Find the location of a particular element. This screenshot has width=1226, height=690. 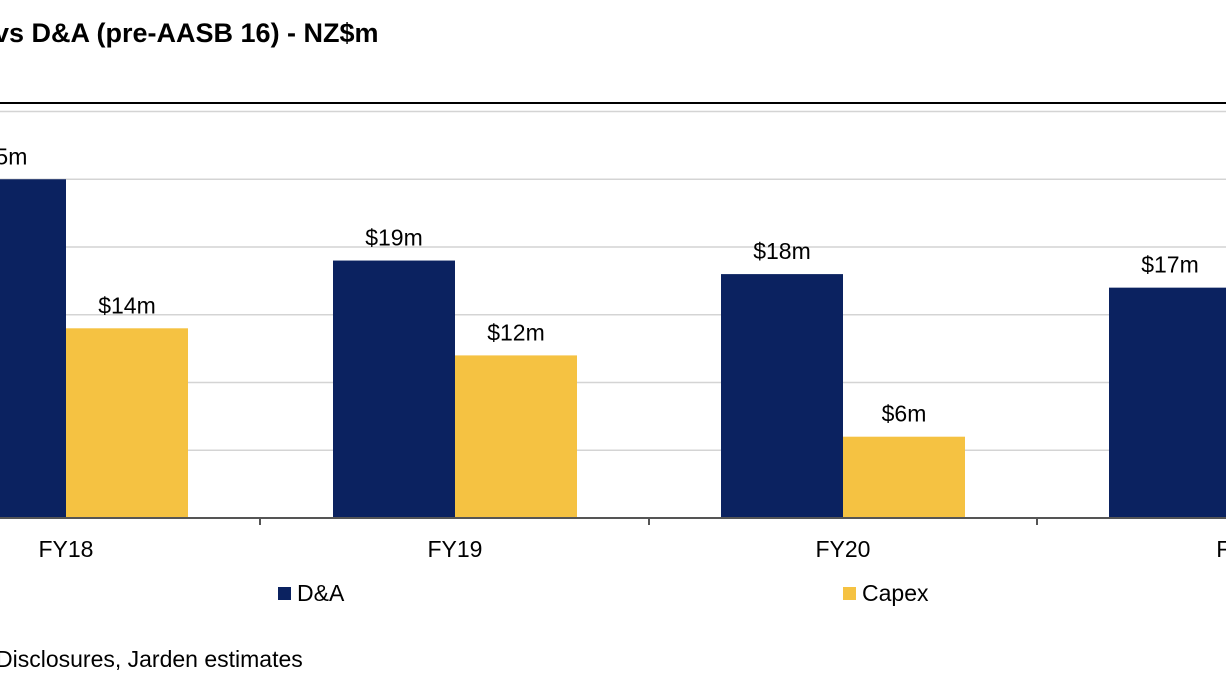

legend-swatch-capex is located at coordinates (849, 593).